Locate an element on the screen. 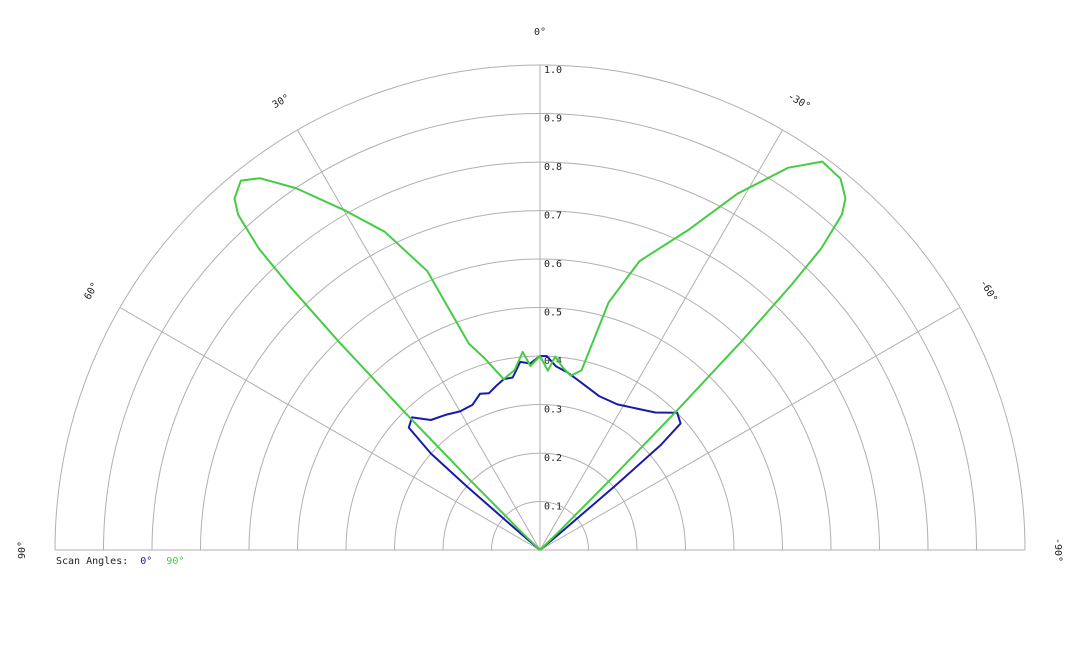  theta-tick-label: 60° is located at coordinates (92, 291).